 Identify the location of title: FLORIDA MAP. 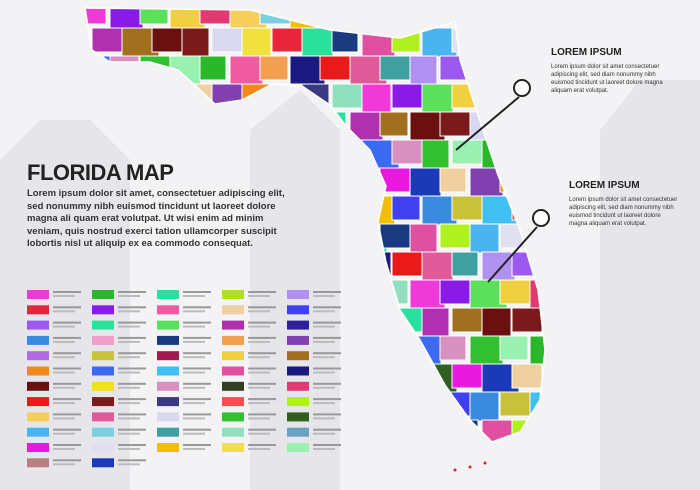
(100, 172).